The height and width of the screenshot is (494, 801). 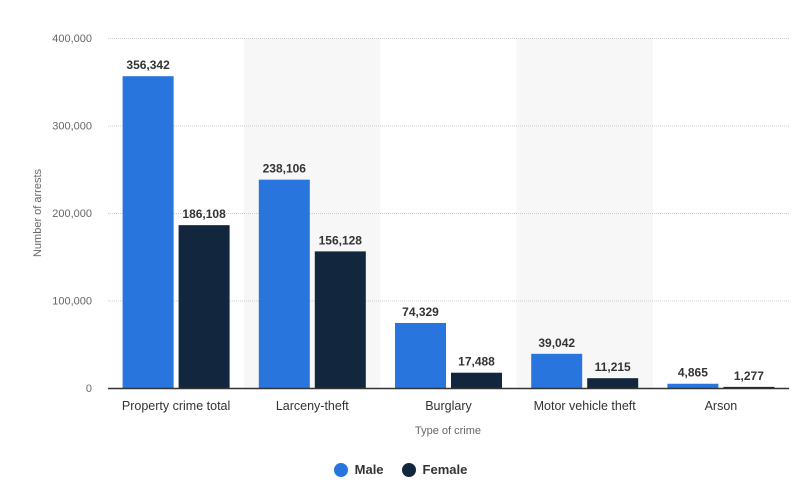 What do you see at coordinates (312, 406) in the screenshot?
I see `x-tick-label: Larceny-theft` at bounding box center [312, 406].